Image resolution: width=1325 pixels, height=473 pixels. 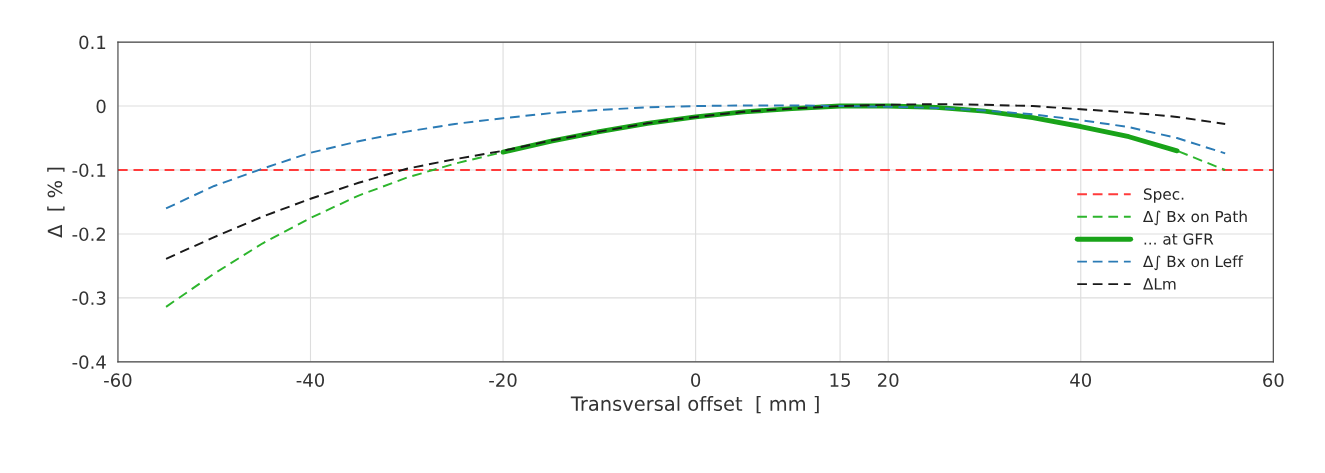 I want to click on y-tick-label: -0.2, so click(x=89, y=234).